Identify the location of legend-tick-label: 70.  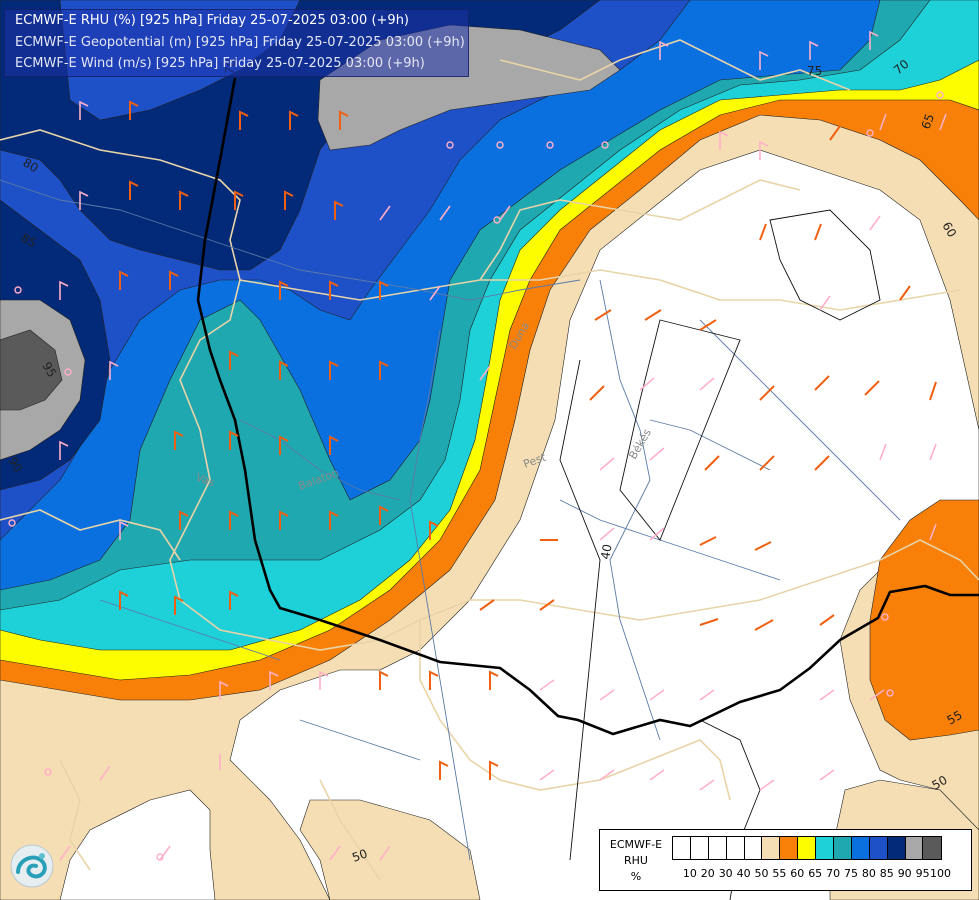
(833, 873).